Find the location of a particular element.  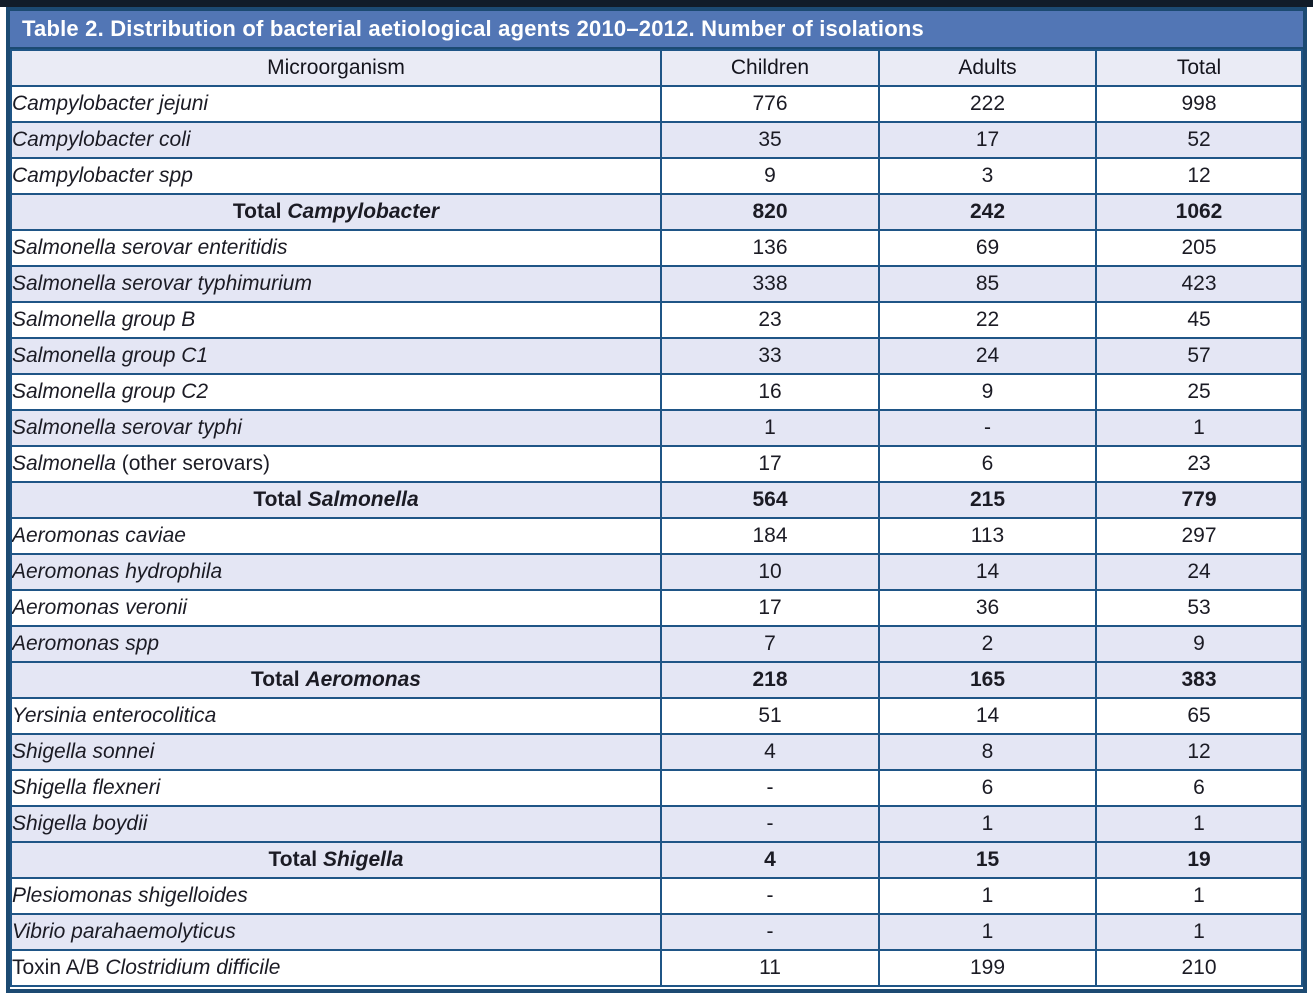

microorganism-name-segment: Salmonella group B is located at coordinates (104, 319).